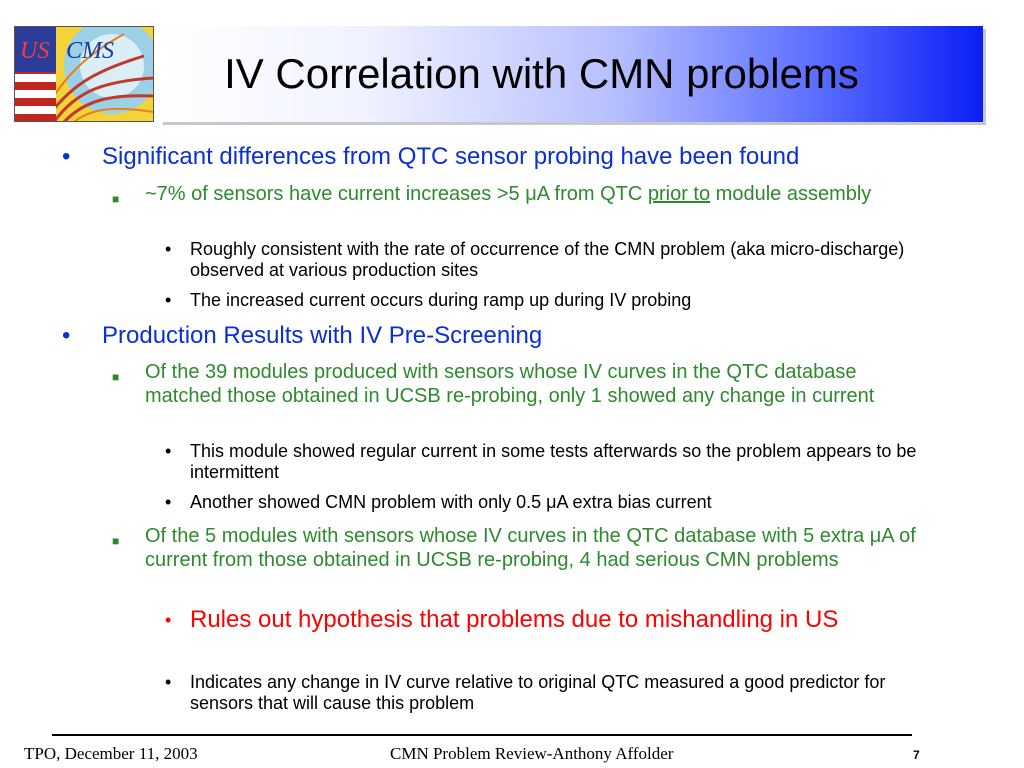 The height and width of the screenshot is (768, 1024). Describe the element at coordinates (916, 755) in the screenshot. I see `page-number: 7` at that location.